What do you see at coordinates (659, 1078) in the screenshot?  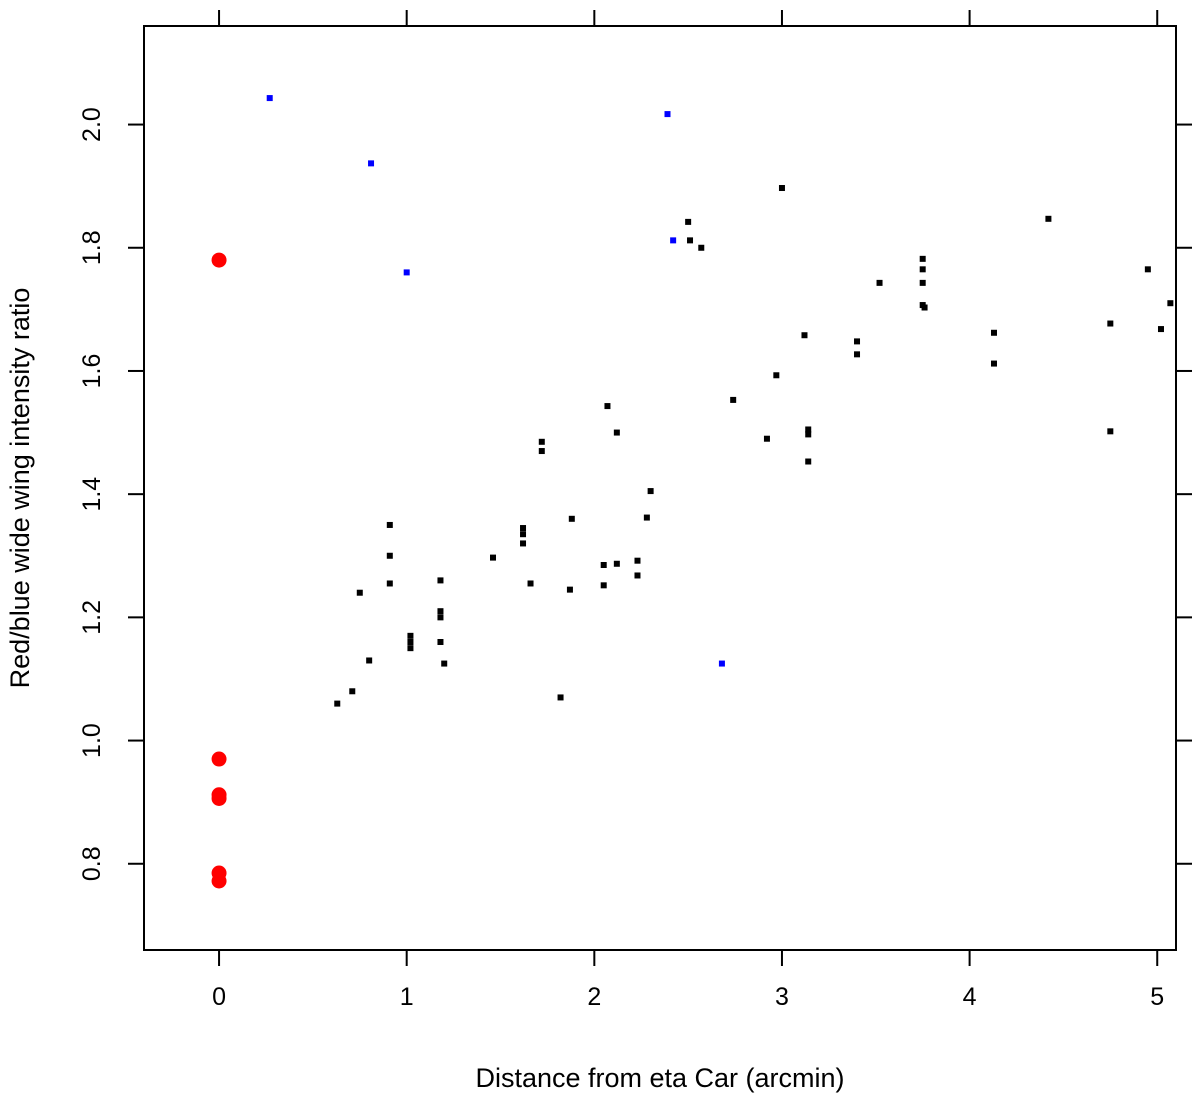 I see `x-axis-title: Distance from eta Car (arcmin)` at bounding box center [659, 1078].